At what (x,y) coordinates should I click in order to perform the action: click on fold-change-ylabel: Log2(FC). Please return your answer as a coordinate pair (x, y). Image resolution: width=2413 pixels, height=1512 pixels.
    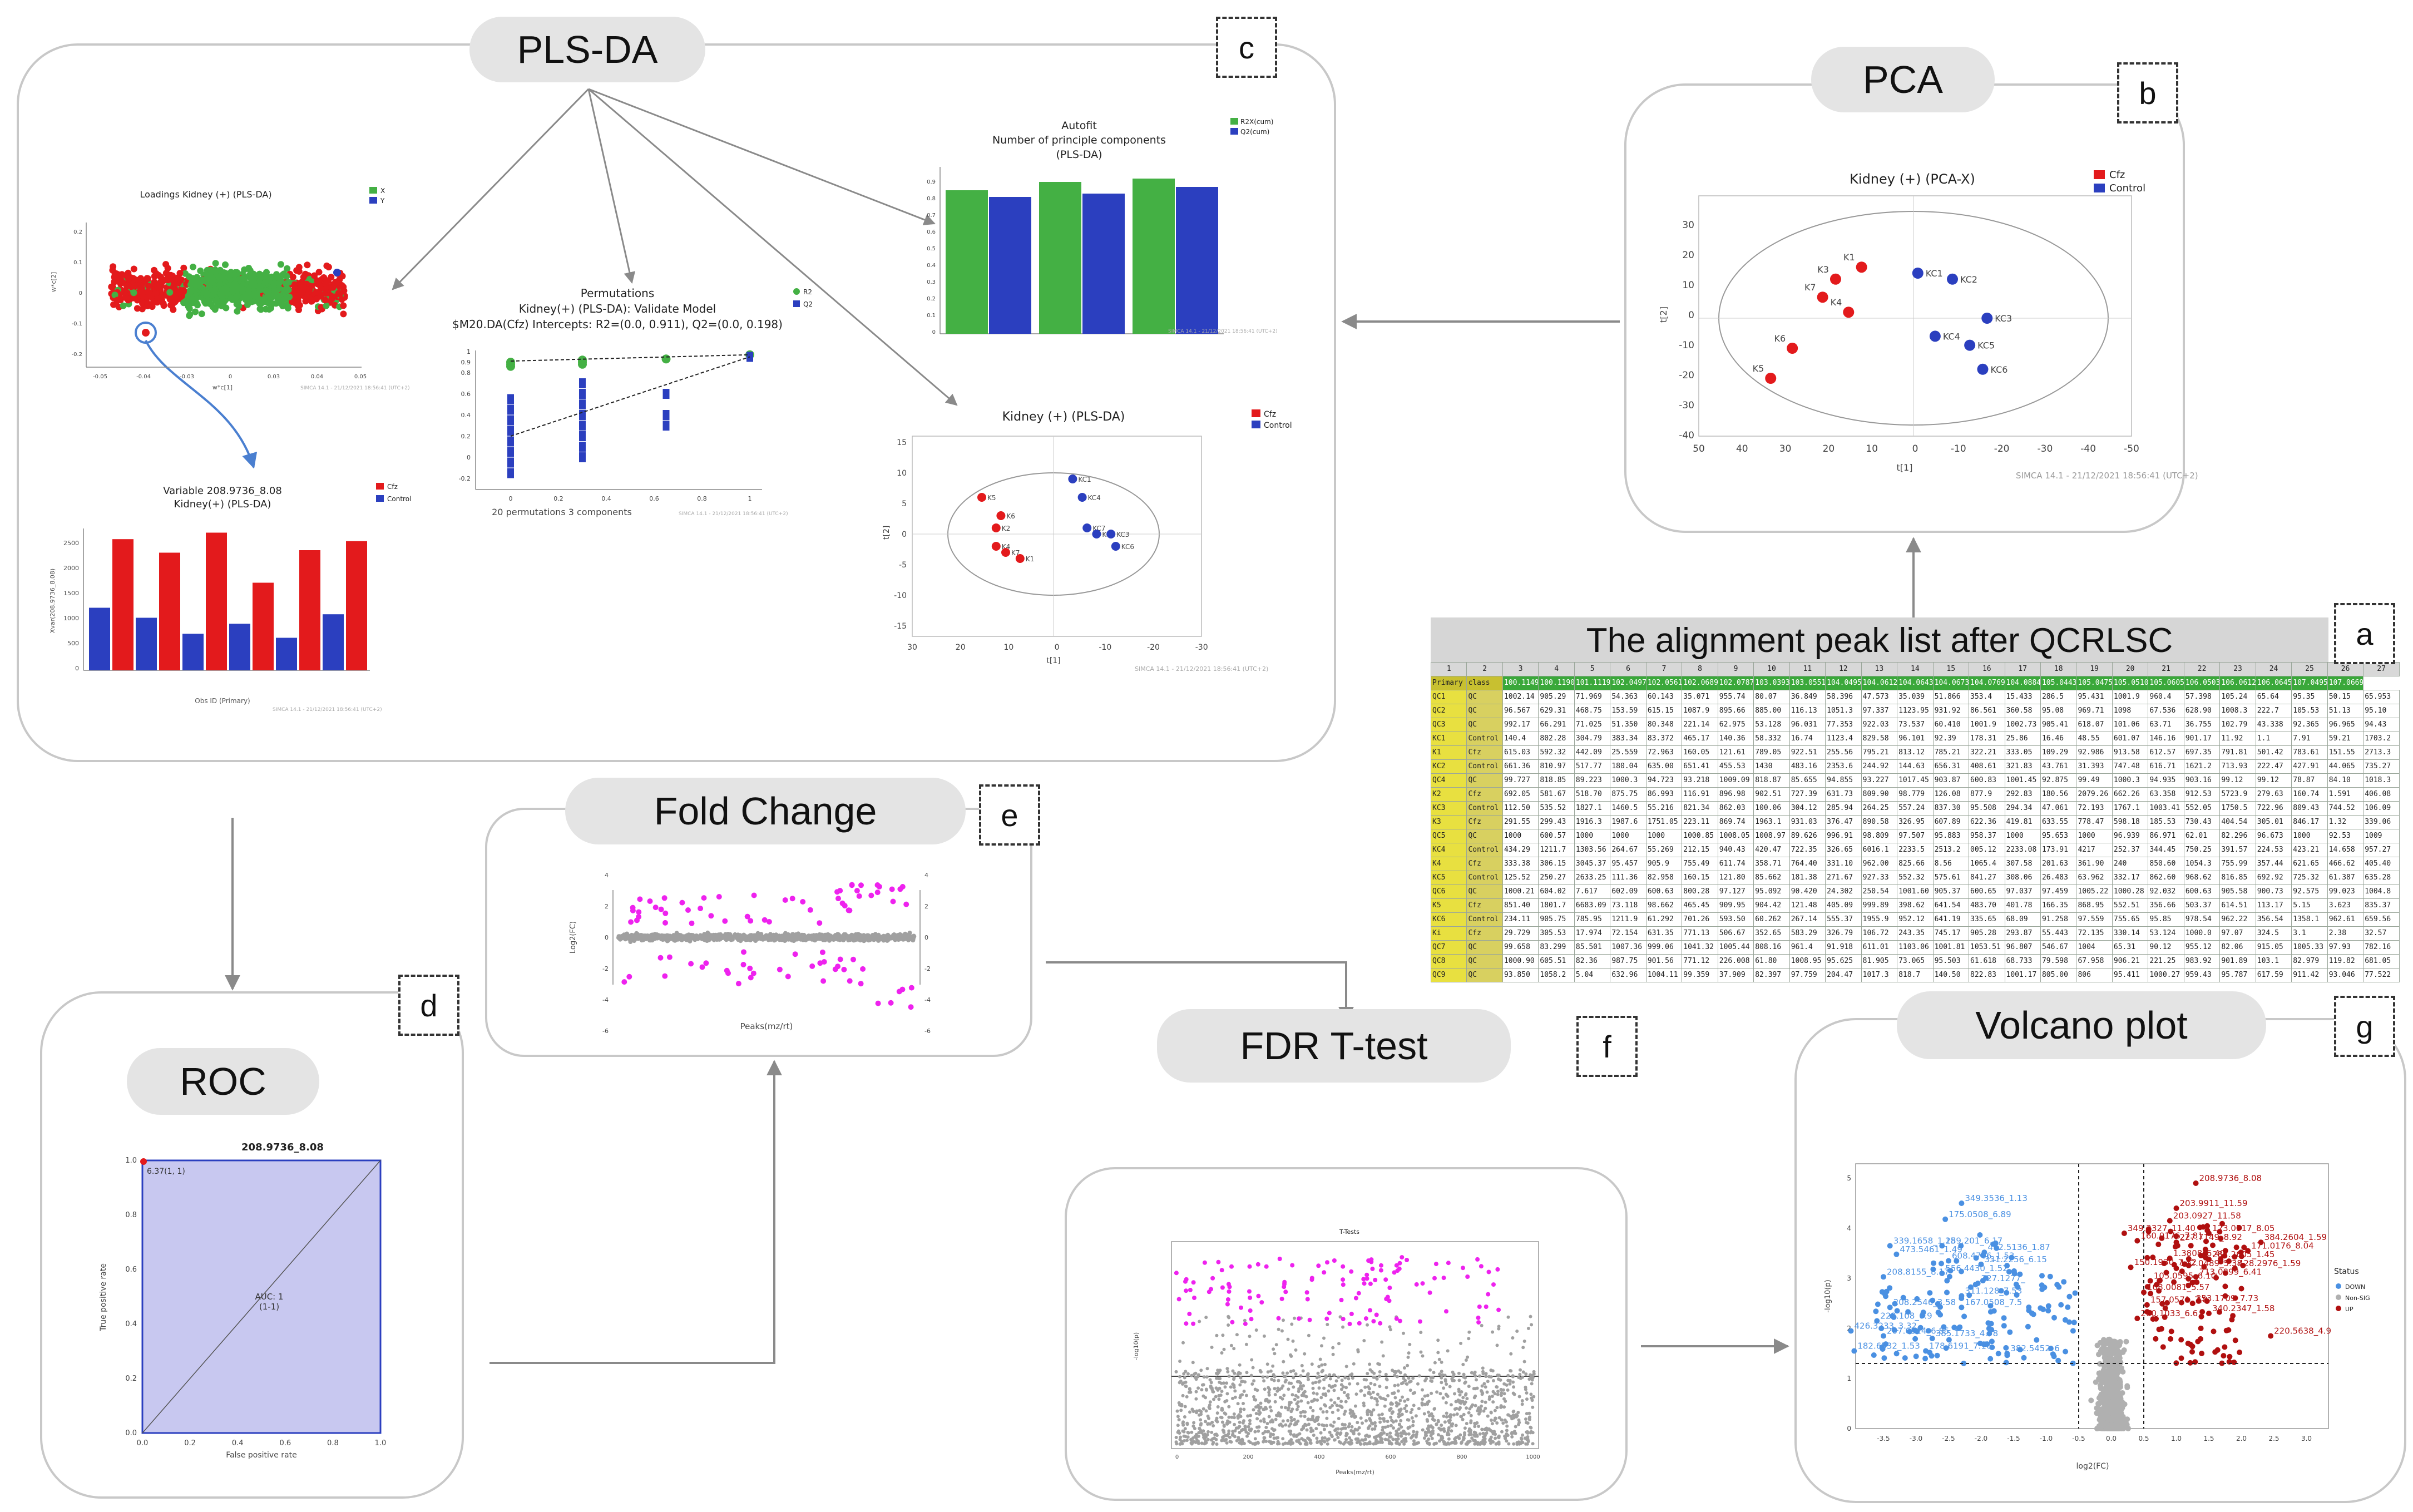
    Looking at the image, I should click on (573, 937).